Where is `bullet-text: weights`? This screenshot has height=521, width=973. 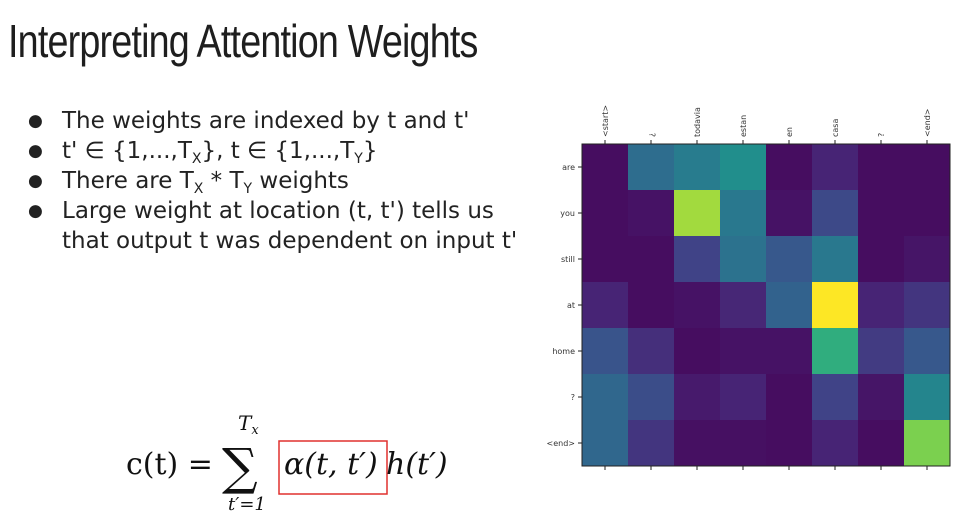 bullet-text: weights is located at coordinates (300, 181).